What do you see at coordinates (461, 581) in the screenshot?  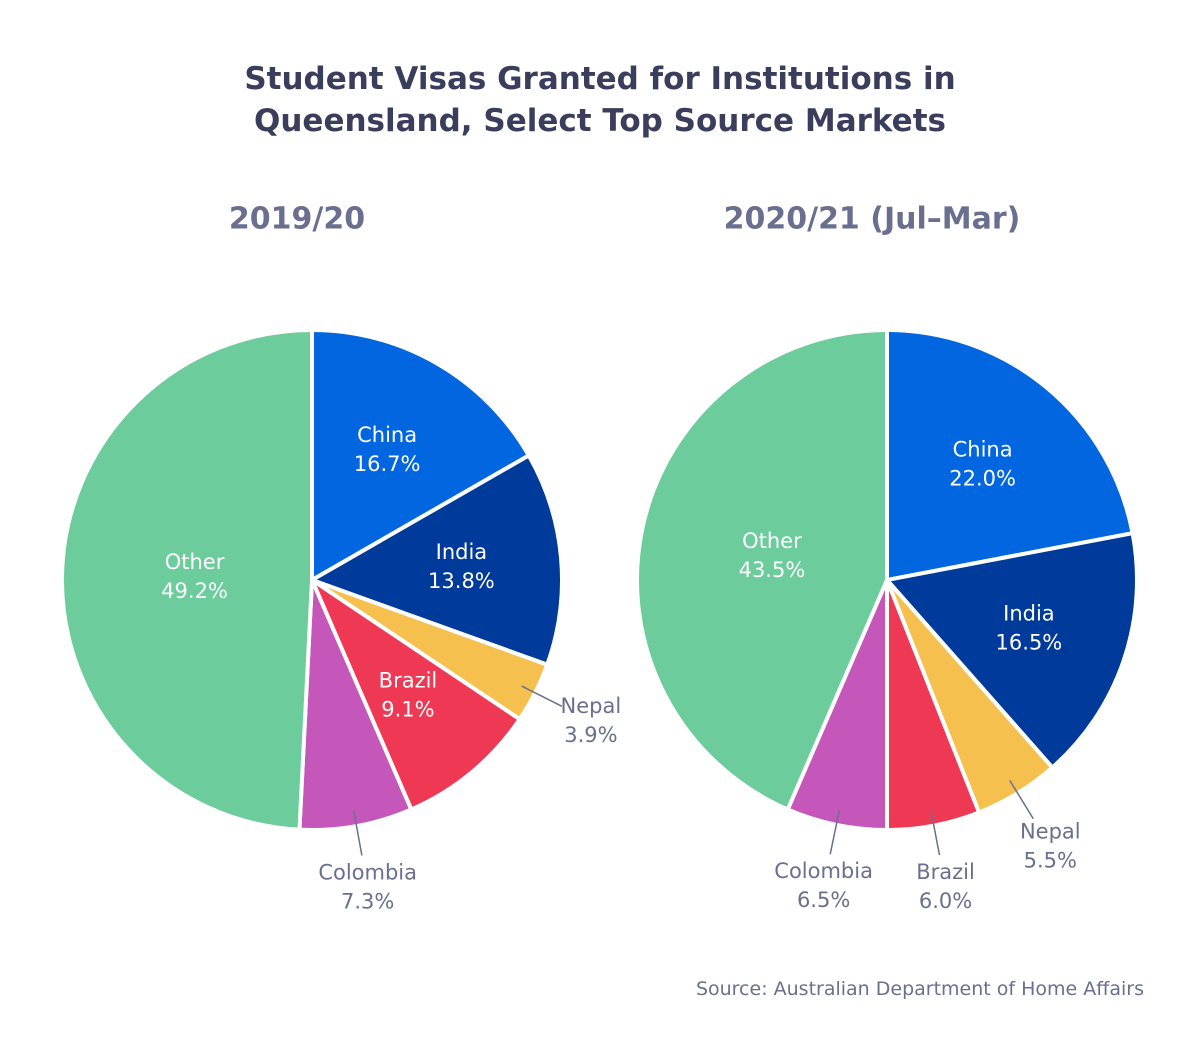 I see `slice-value-label: 13.8%` at bounding box center [461, 581].